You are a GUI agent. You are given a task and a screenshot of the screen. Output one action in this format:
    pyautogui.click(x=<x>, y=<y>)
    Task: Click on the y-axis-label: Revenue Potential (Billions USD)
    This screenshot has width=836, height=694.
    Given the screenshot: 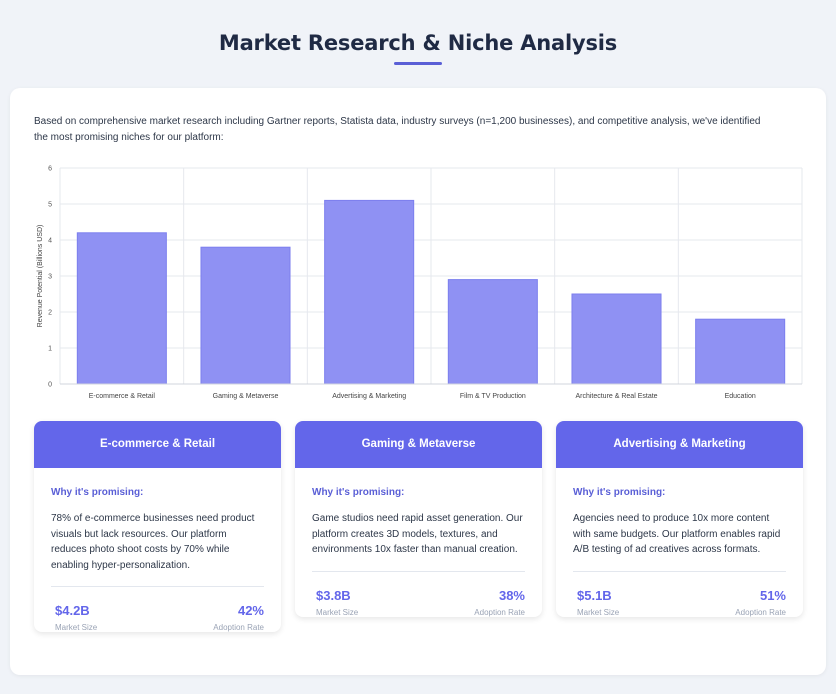 What is the action you would take?
    pyautogui.click(x=40, y=276)
    